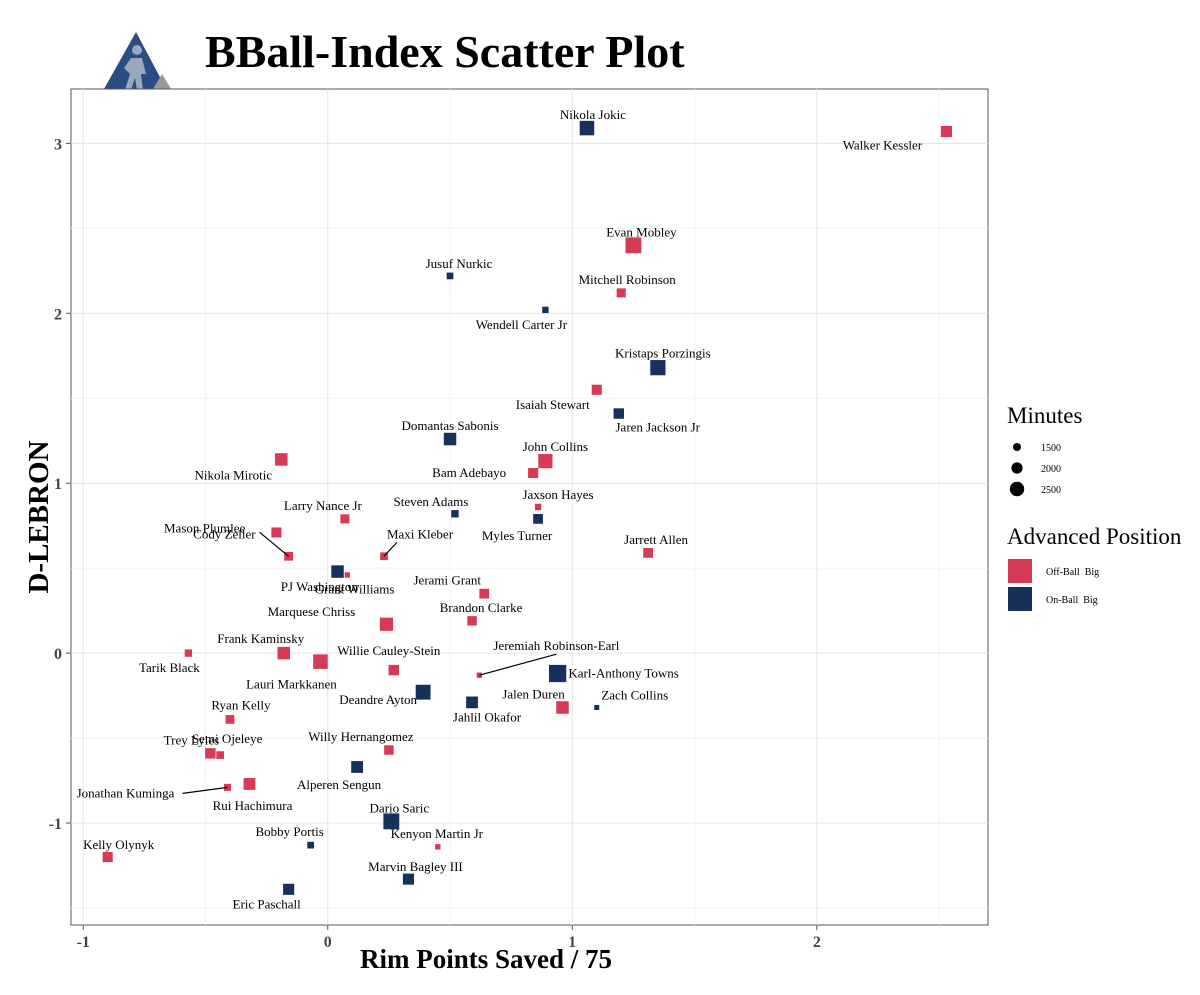 The height and width of the screenshot is (995, 1200). What do you see at coordinates (449, 425) in the screenshot?
I see `point-label: Domantas Sabonis` at bounding box center [449, 425].